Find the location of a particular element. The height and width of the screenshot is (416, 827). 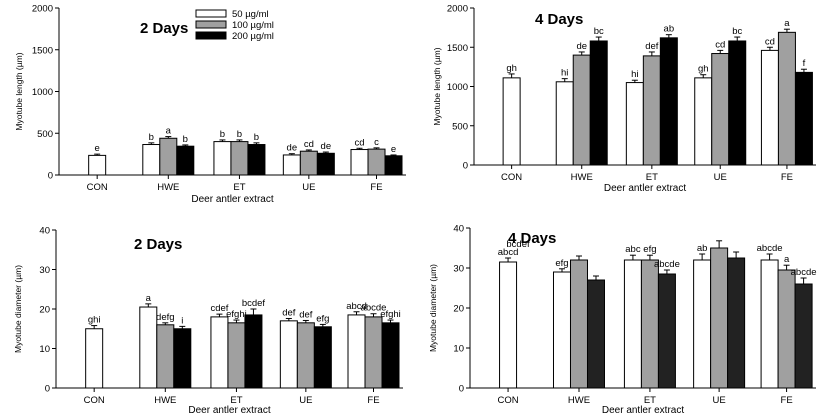

y-tick-label: 10 is located at coordinates (44, 349).